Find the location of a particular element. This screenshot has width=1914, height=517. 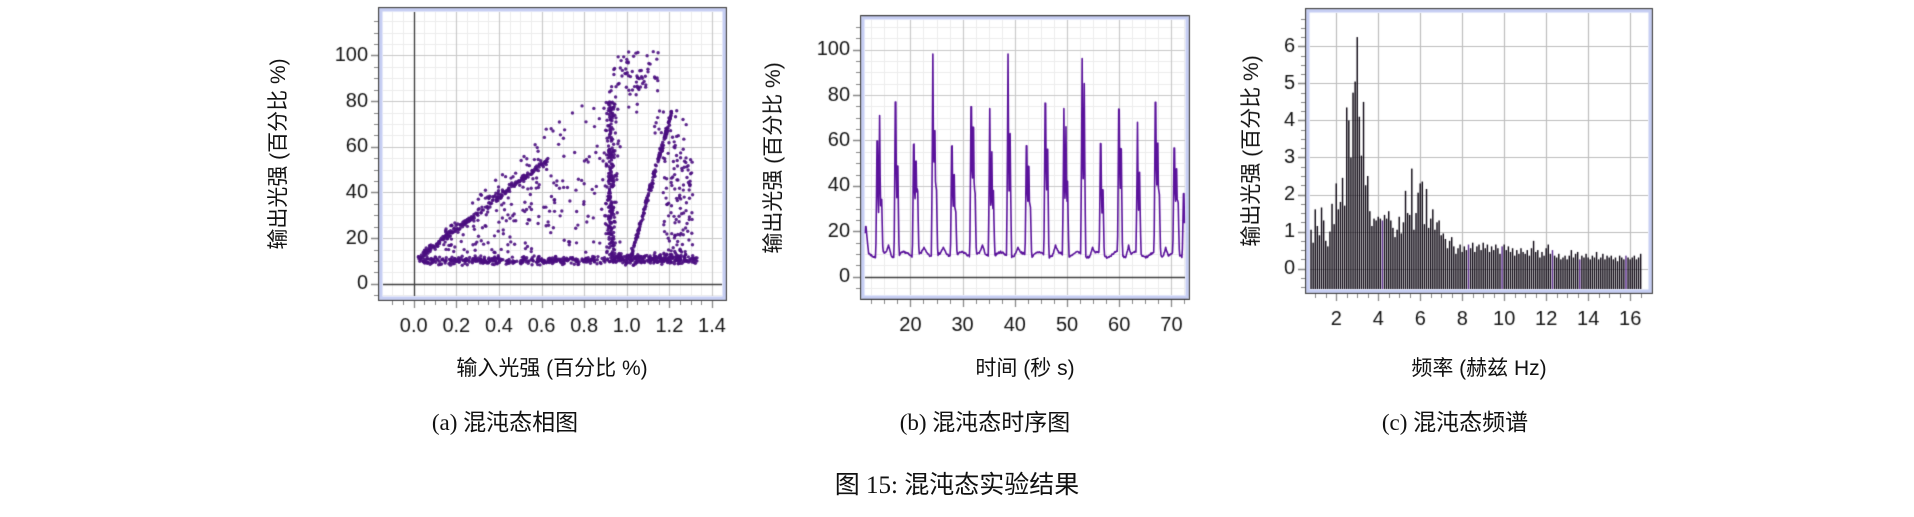

y-axis-label-c: 输出光强 (百分比 %) is located at coordinates (1251, 151).